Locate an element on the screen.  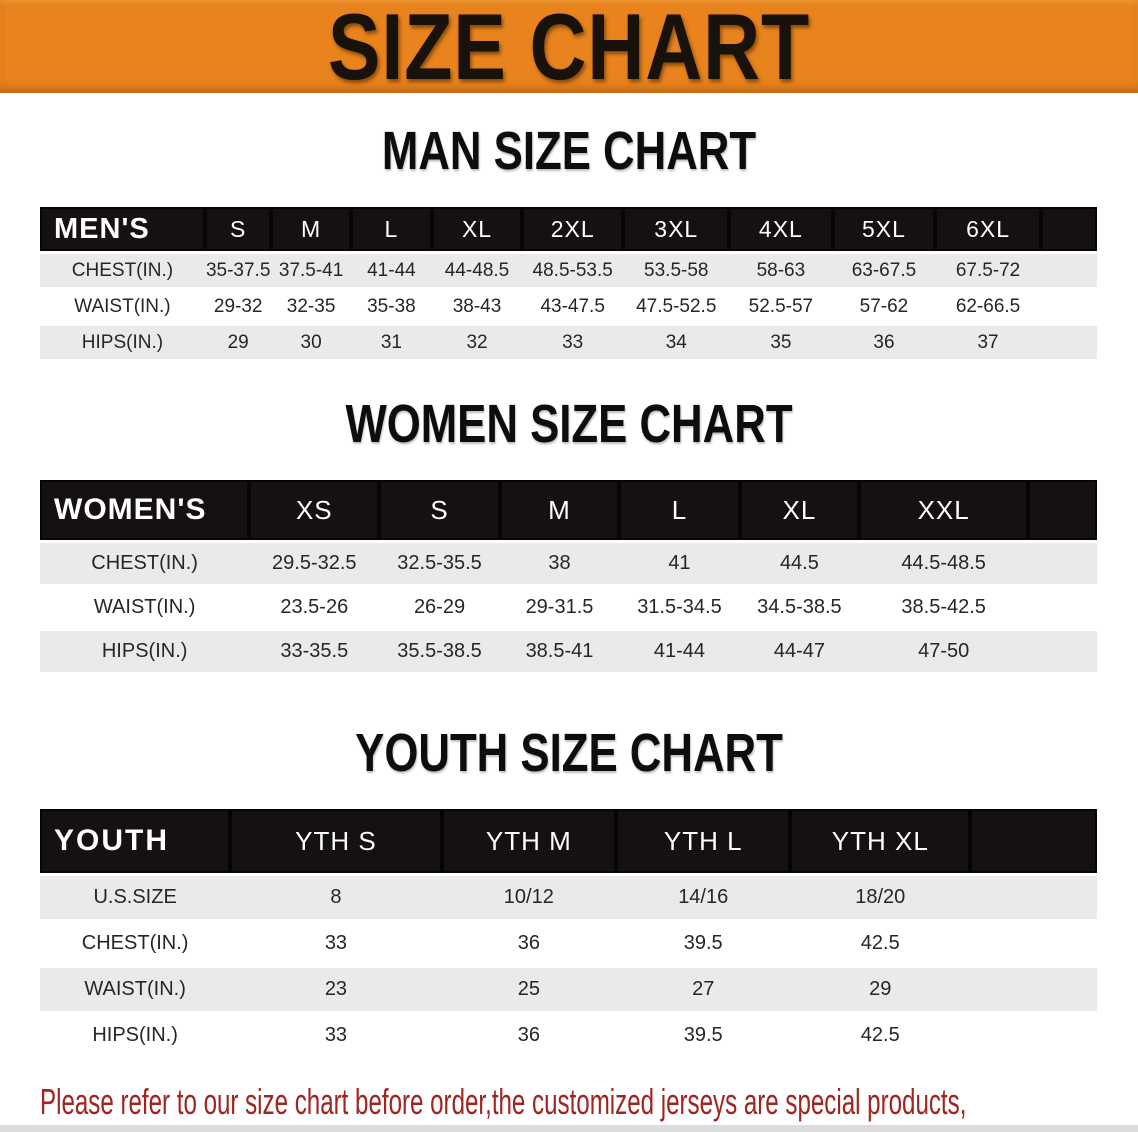
size-cell: 34.5-38.5 is located at coordinates (799, 607).